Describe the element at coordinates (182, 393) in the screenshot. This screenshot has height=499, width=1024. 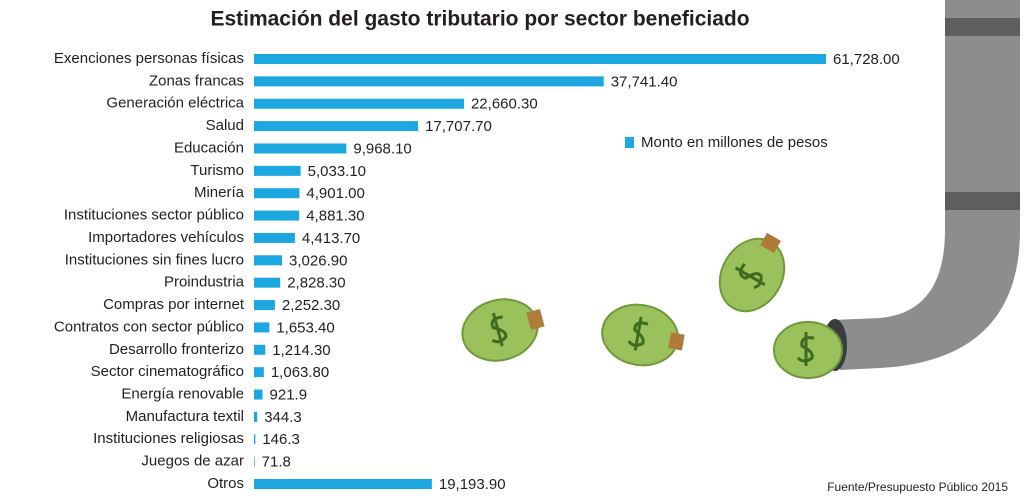
I see `category-label: Energía renovable` at that location.